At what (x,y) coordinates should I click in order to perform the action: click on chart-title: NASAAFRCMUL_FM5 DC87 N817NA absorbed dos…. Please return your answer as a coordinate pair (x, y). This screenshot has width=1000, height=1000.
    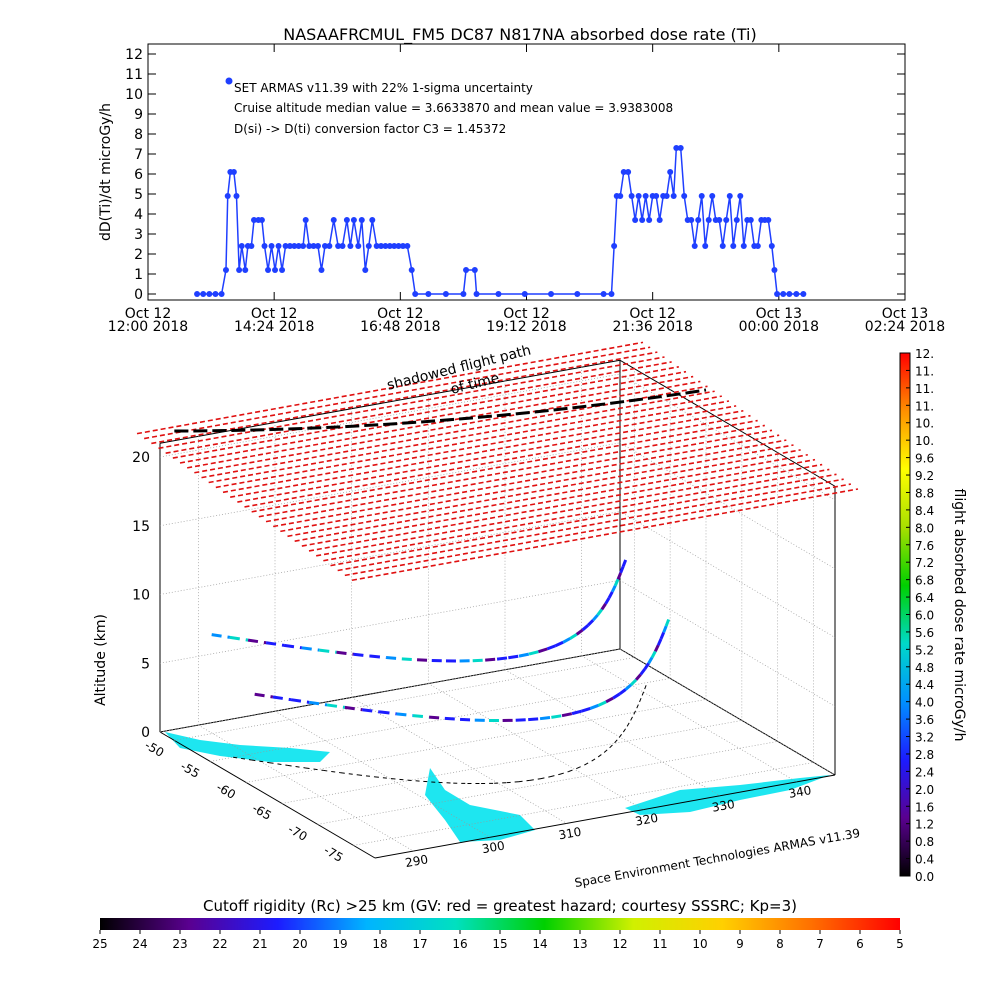
    Looking at the image, I should click on (519, 35).